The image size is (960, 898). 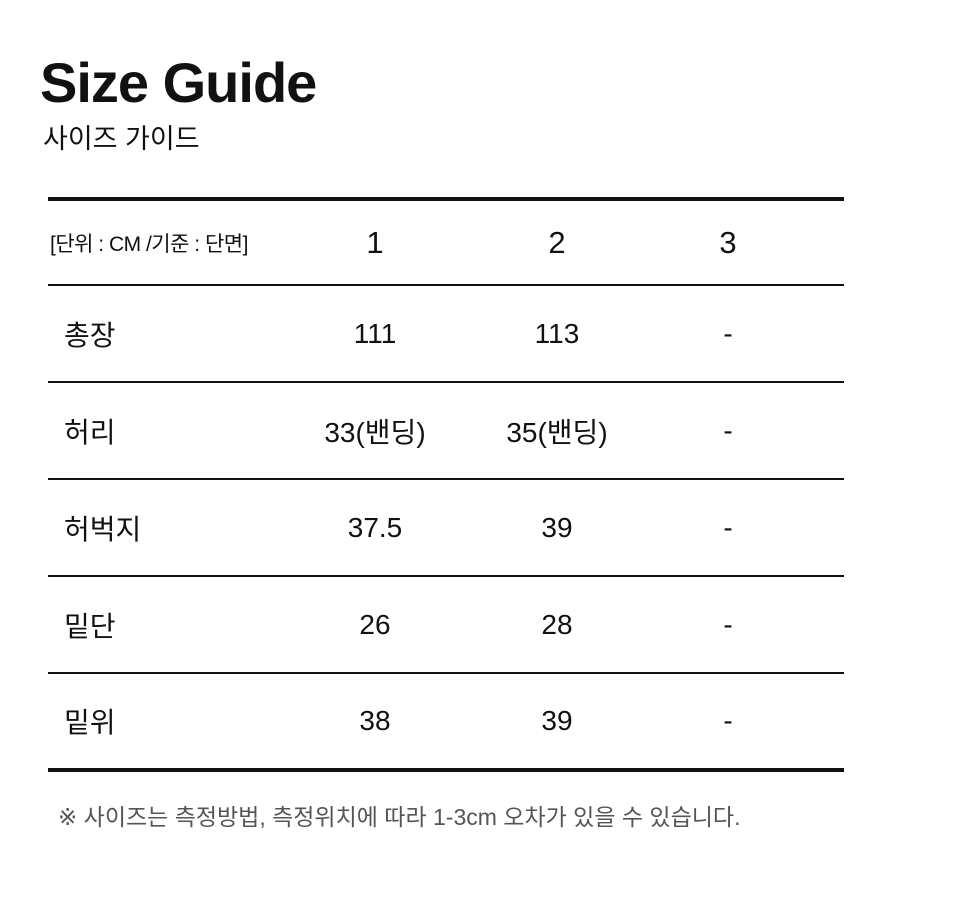 What do you see at coordinates (557, 242) in the screenshot?
I see `column-header-size-2: 2` at bounding box center [557, 242].